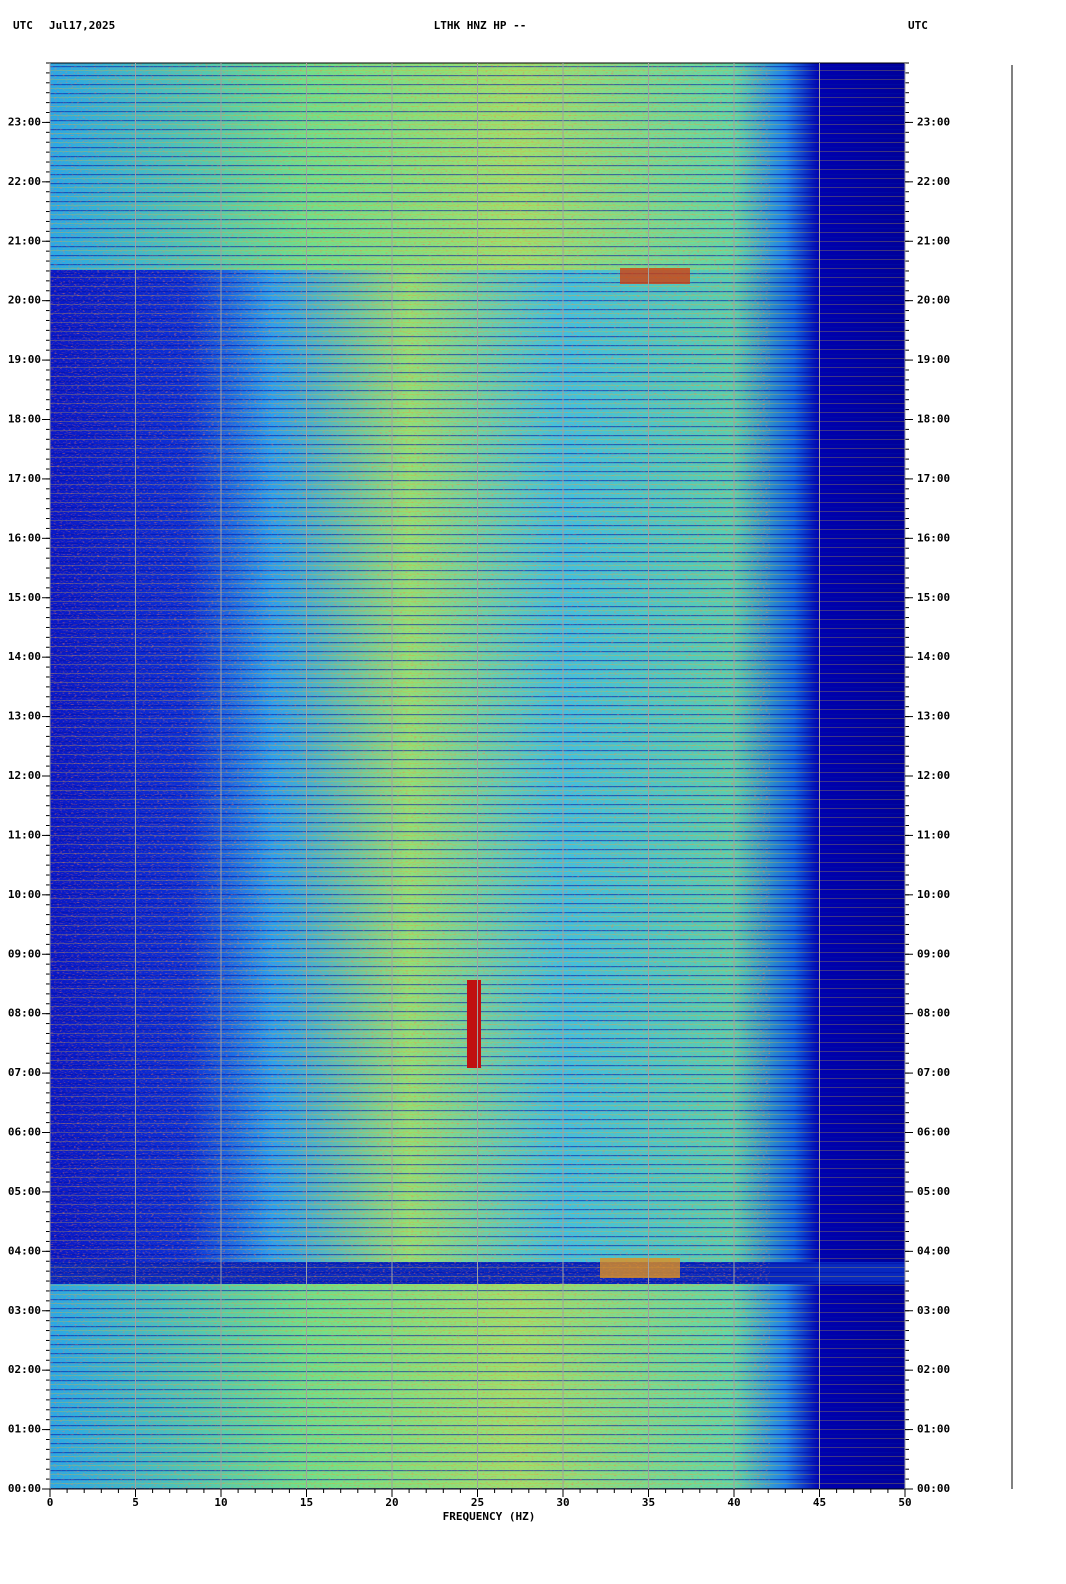  What do you see at coordinates (82, 25) in the screenshot?
I see `date: Jul17,2025` at bounding box center [82, 25].